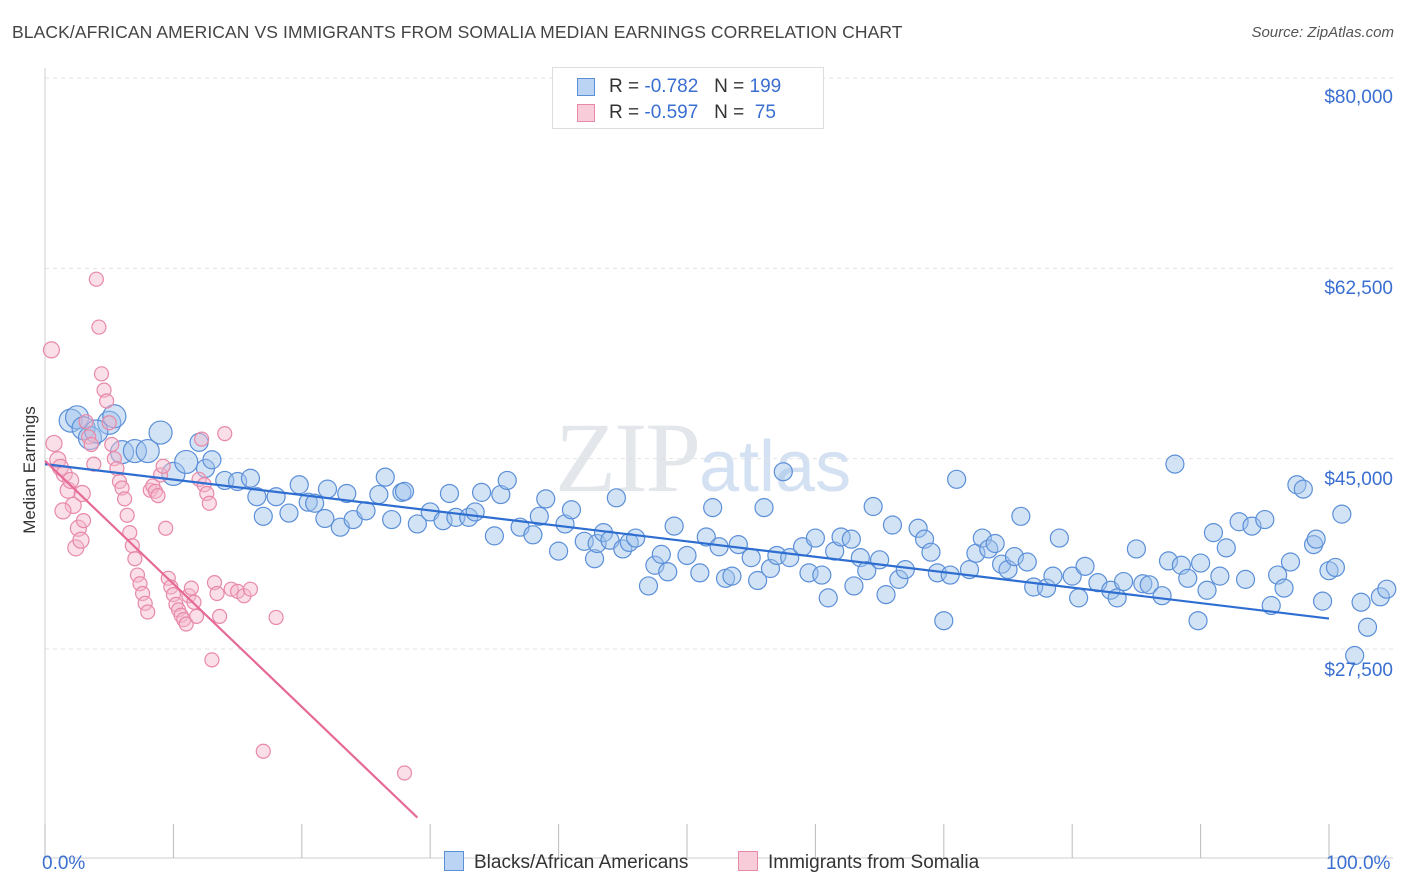 Image resolution: width=1406 pixels, height=892 pixels. What do you see at coordinates (64, 863) in the screenshot?
I see `x-tick-label-min: 0.0%` at bounding box center [64, 863].